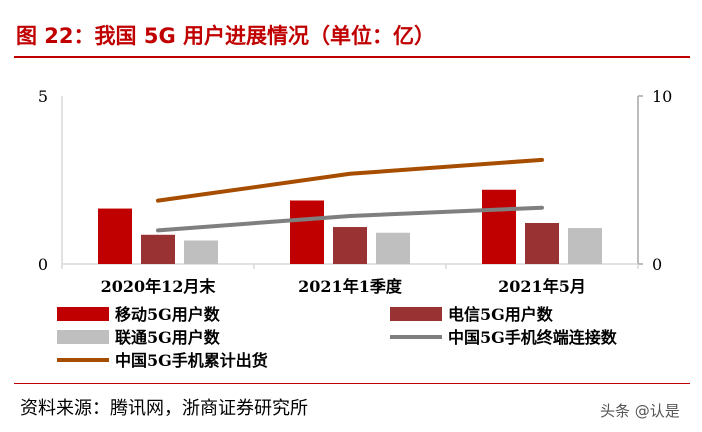 This screenshot has height=432, width=702. I want to click on right-tick-label: 10, so click(662, 96).